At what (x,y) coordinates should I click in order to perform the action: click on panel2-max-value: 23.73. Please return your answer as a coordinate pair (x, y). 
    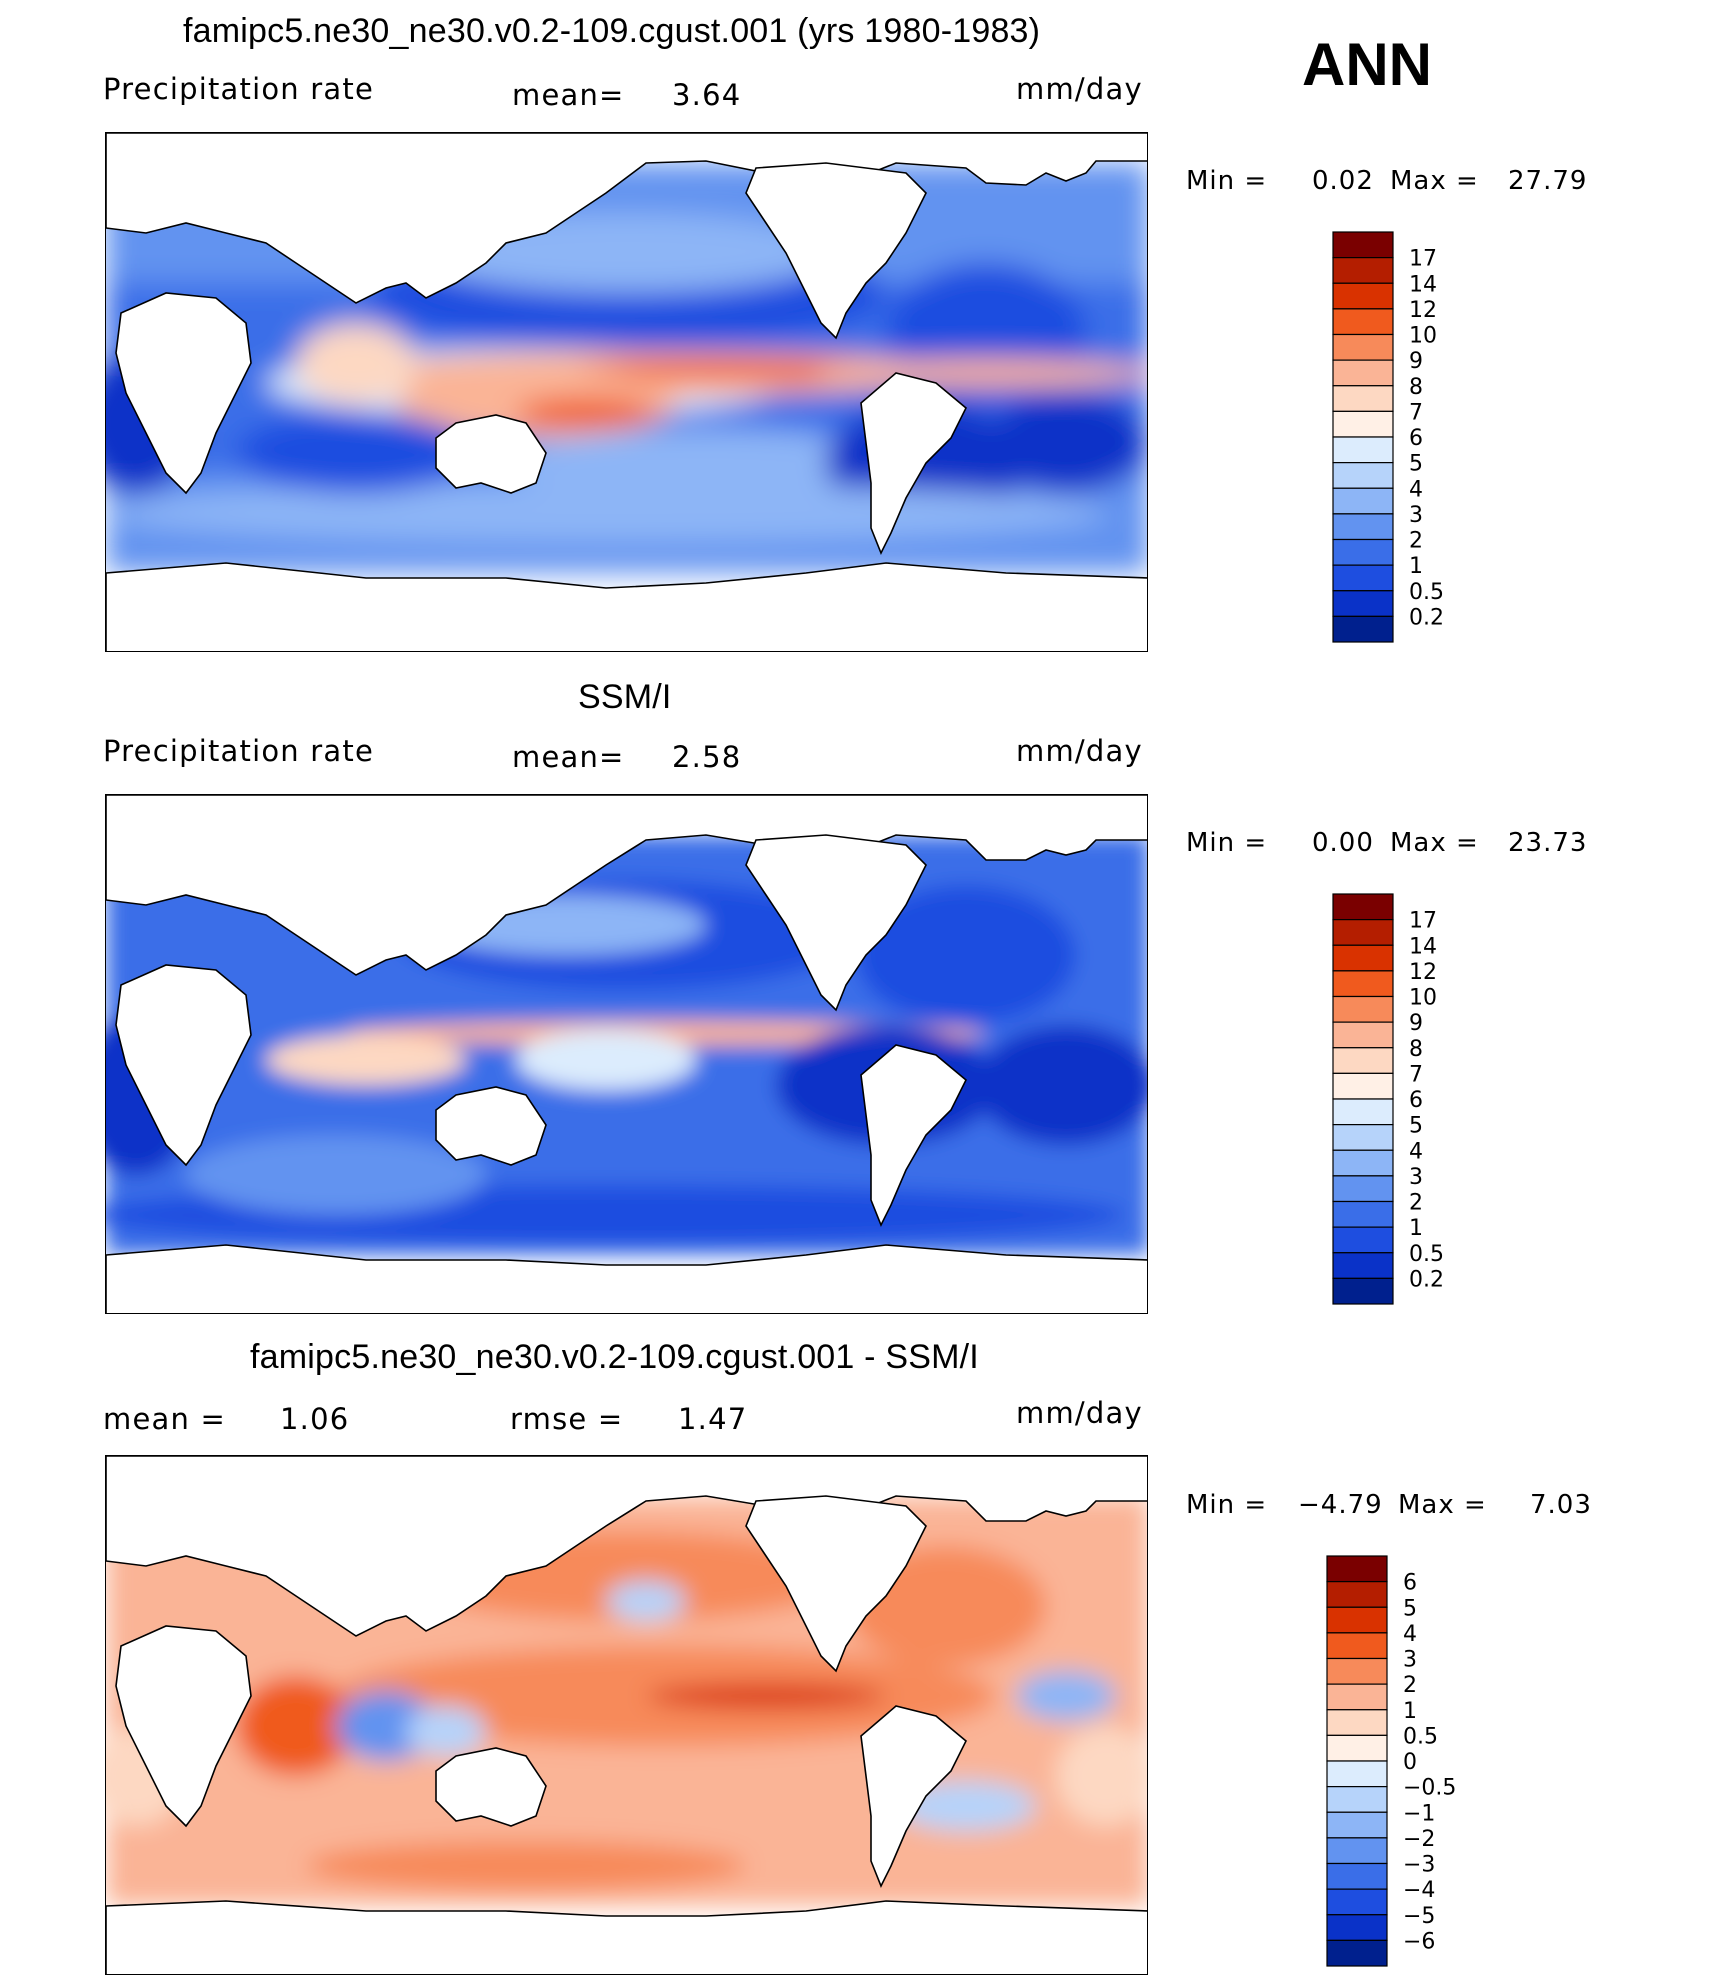
    Looking at the image, I should click on (1548, 843).